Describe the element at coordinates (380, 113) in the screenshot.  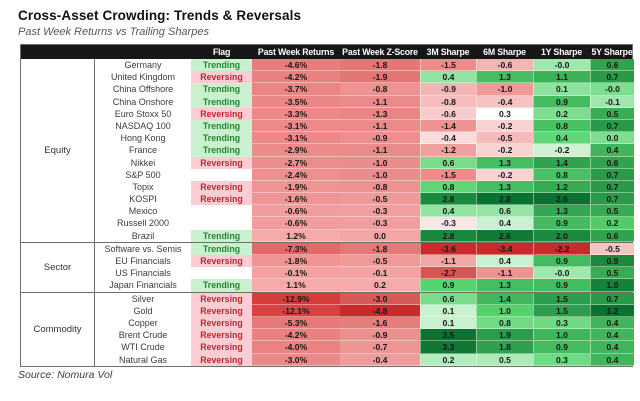
I see `zscore-cell: -1.3` at that location.